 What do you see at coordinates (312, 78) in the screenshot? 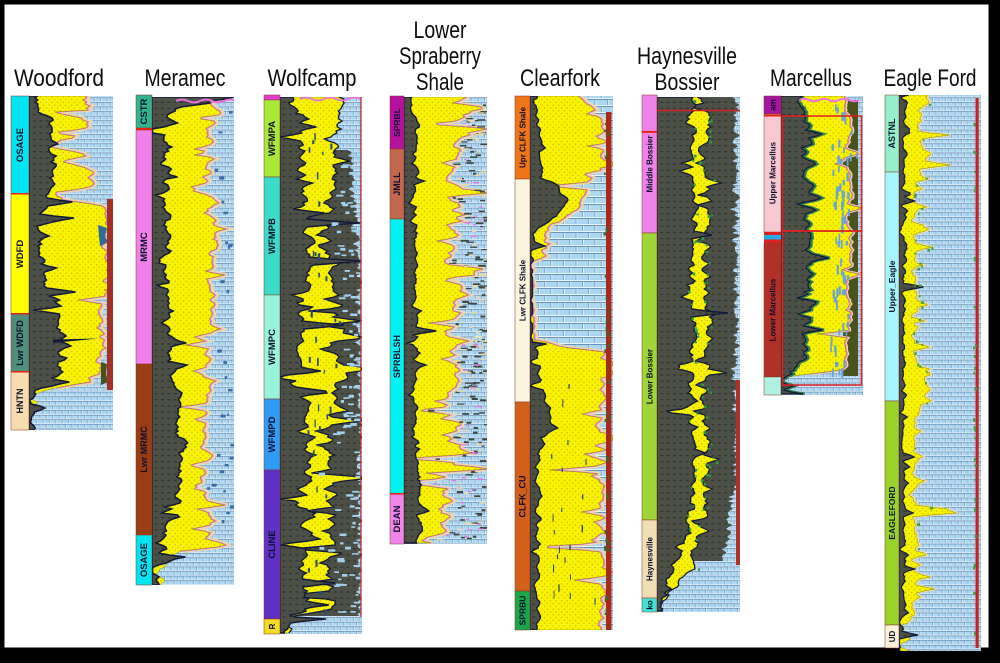
I see `svg-text: Wolfcamp` at bounding box center [312, 78].